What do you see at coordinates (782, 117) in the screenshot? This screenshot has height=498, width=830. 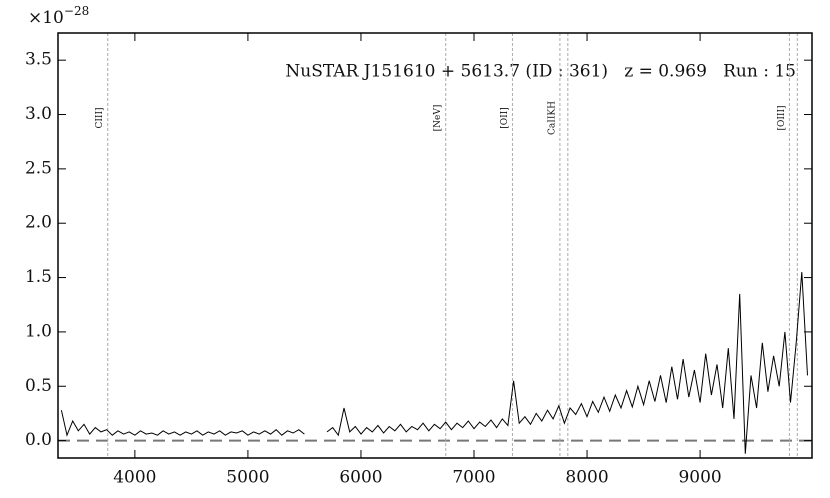 I see `line-label: [OIII]` at bounding box center [782, 117].